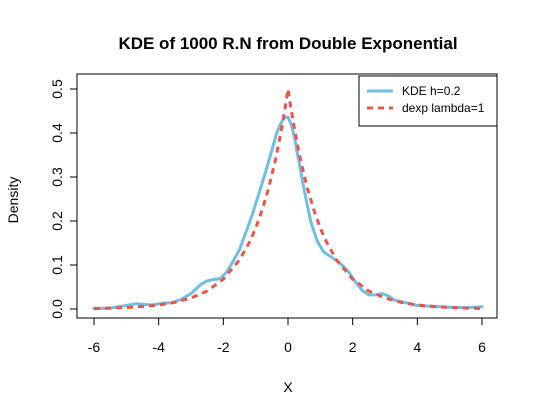 This screenshot has width=538, height=416. What do you see at coordinates (287, 43) in the screenshot?
I see `chart-title: KDE of 1000 R.N from Double Exponential` at bounding box center [287, 43].